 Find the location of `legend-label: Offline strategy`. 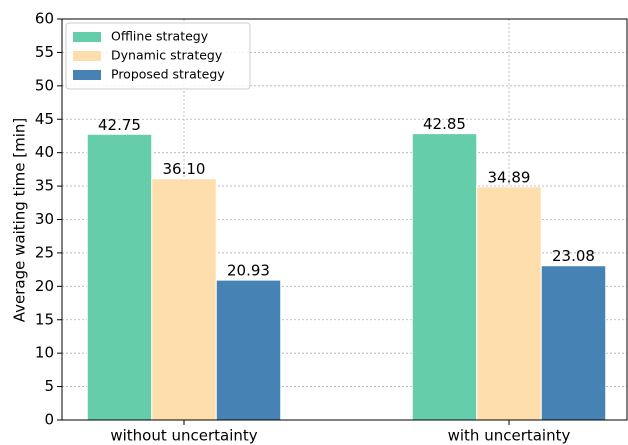

legend-label: Offline strategy is located at coordinates (160, 36).